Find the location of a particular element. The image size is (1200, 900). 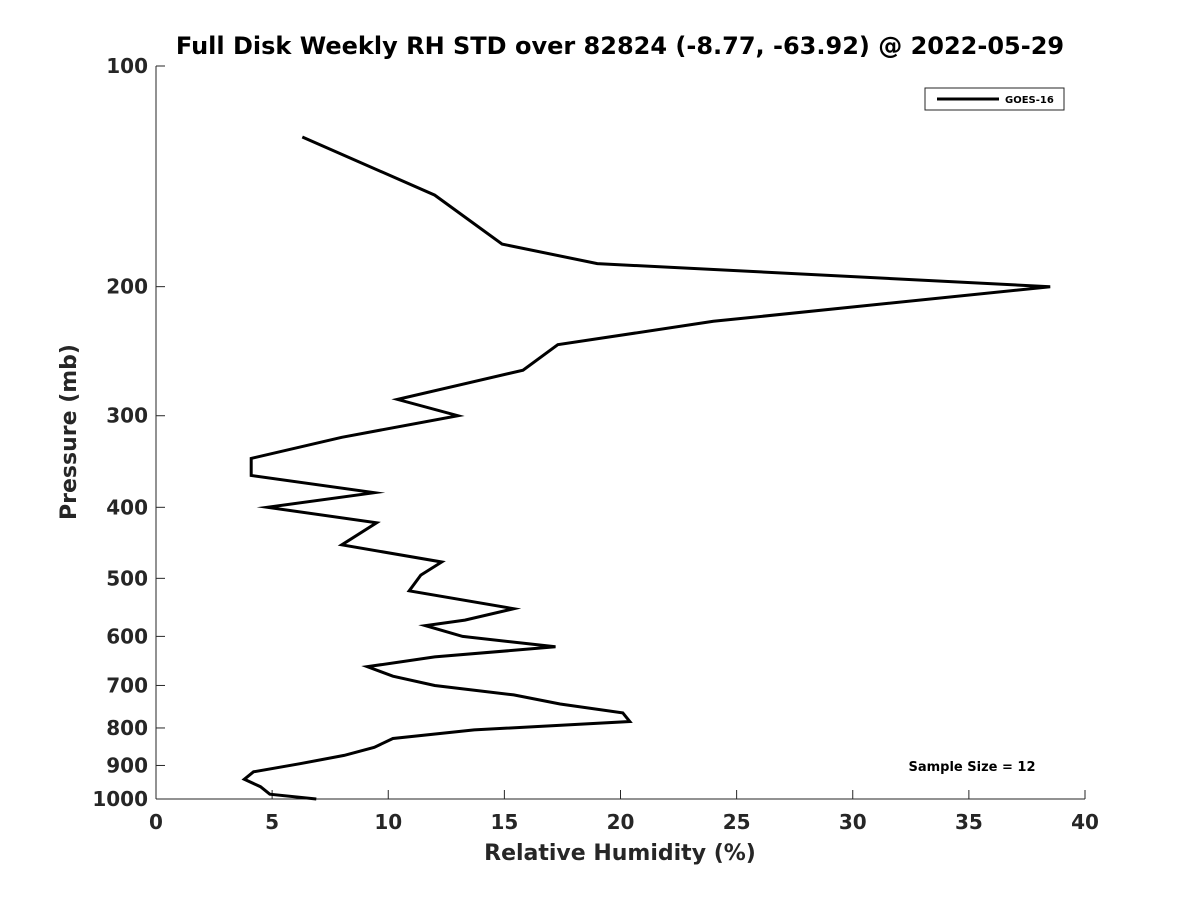

y-tick-label: 200 is located at coordinates (127, 287).